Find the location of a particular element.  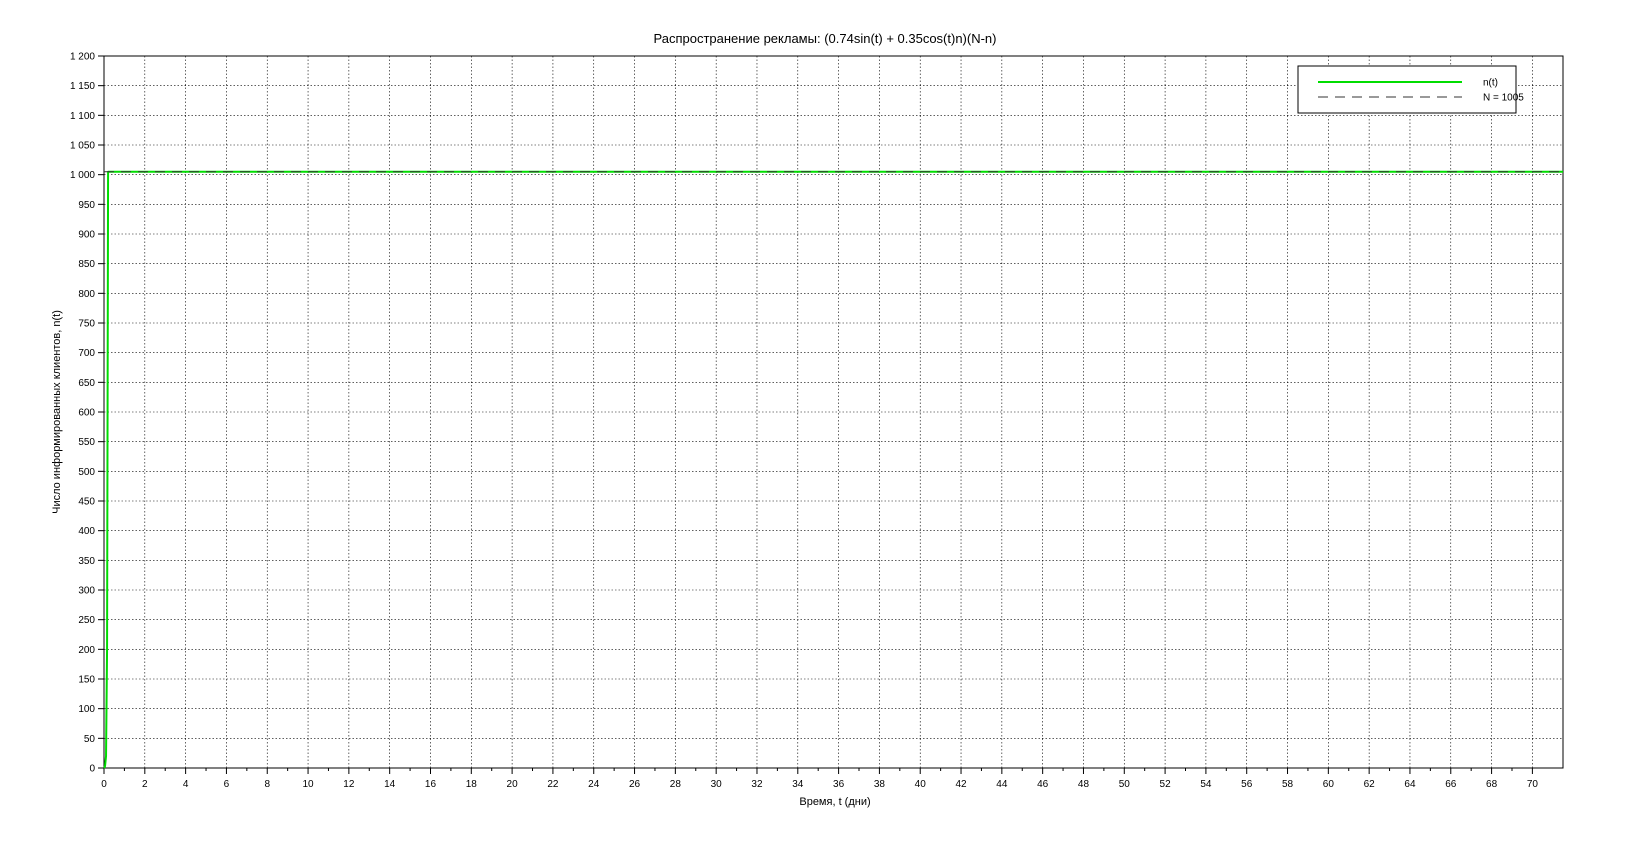

x-tick-label: 16 is located at coordinates (431, 784).